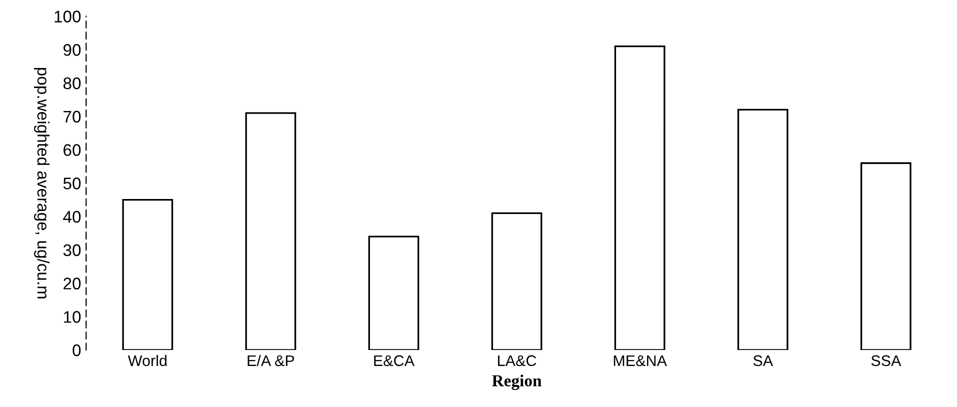 The height and width of the screenshot is (407, 957). I want to click on x-tick-label: LA&C, so click(517, 360).